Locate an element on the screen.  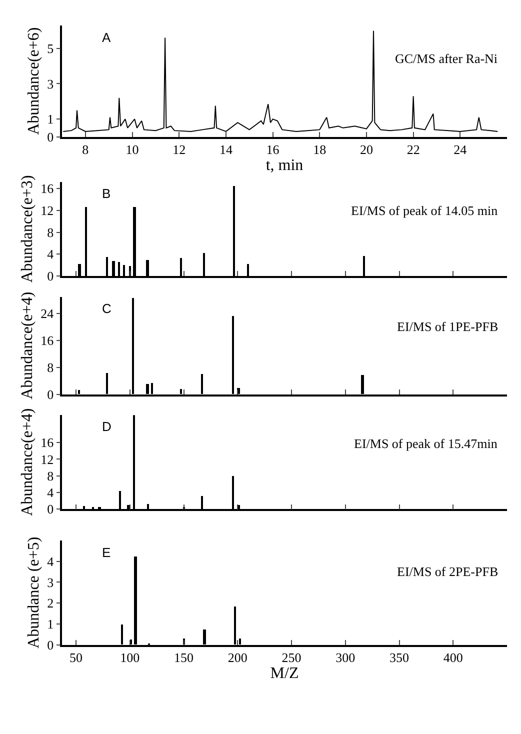
y-tick-label: 5 is located at coordinates (50, 48).